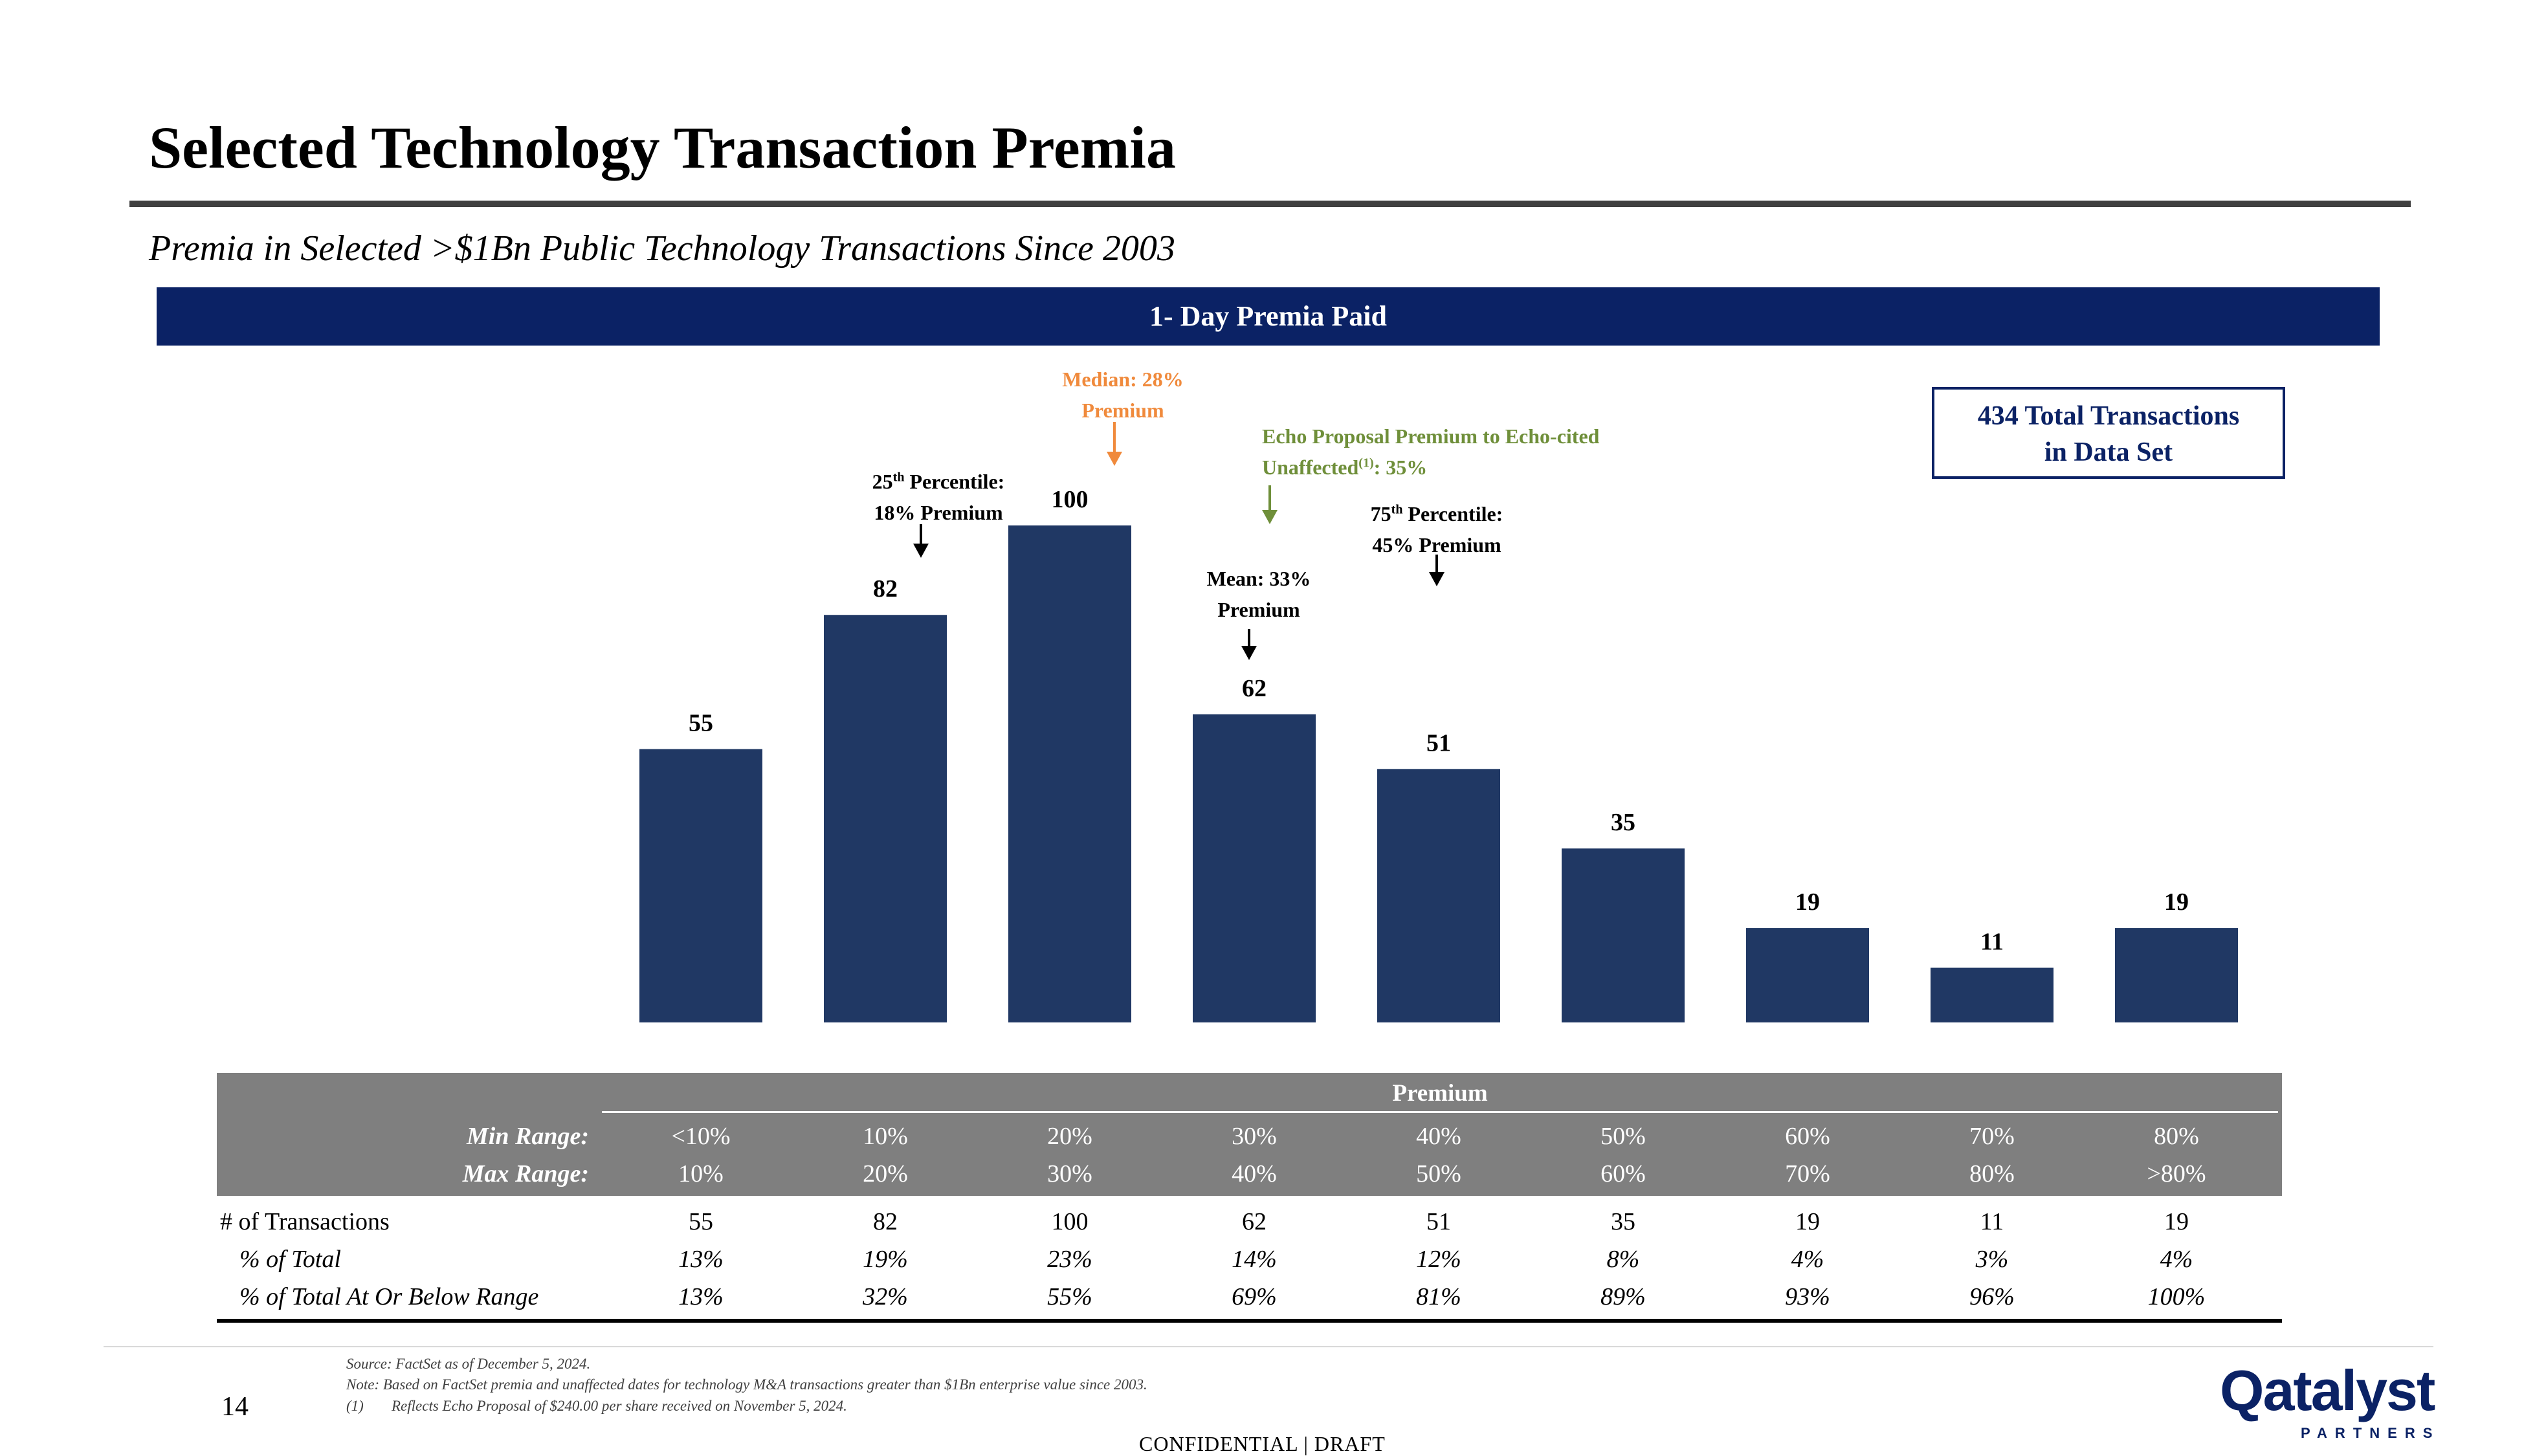  I want to click on mean-line1: Mean: 33%, so click(1258, 578).